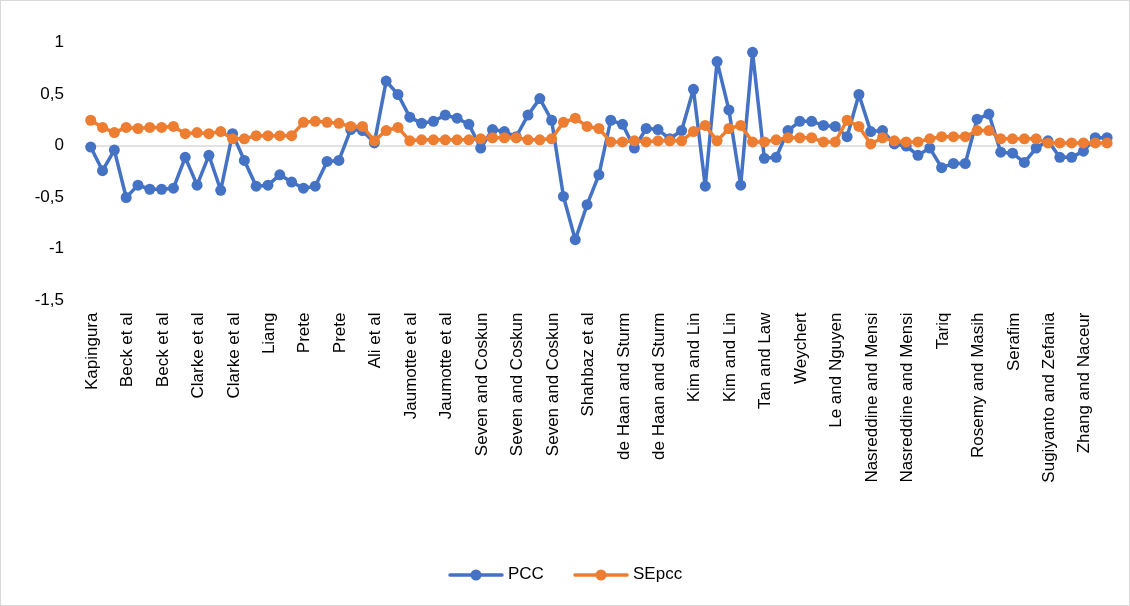  Describe the element at coordinates (978, 385) in the screenshot. I see `x-tick-label: Rosemy and Masih` at that location.